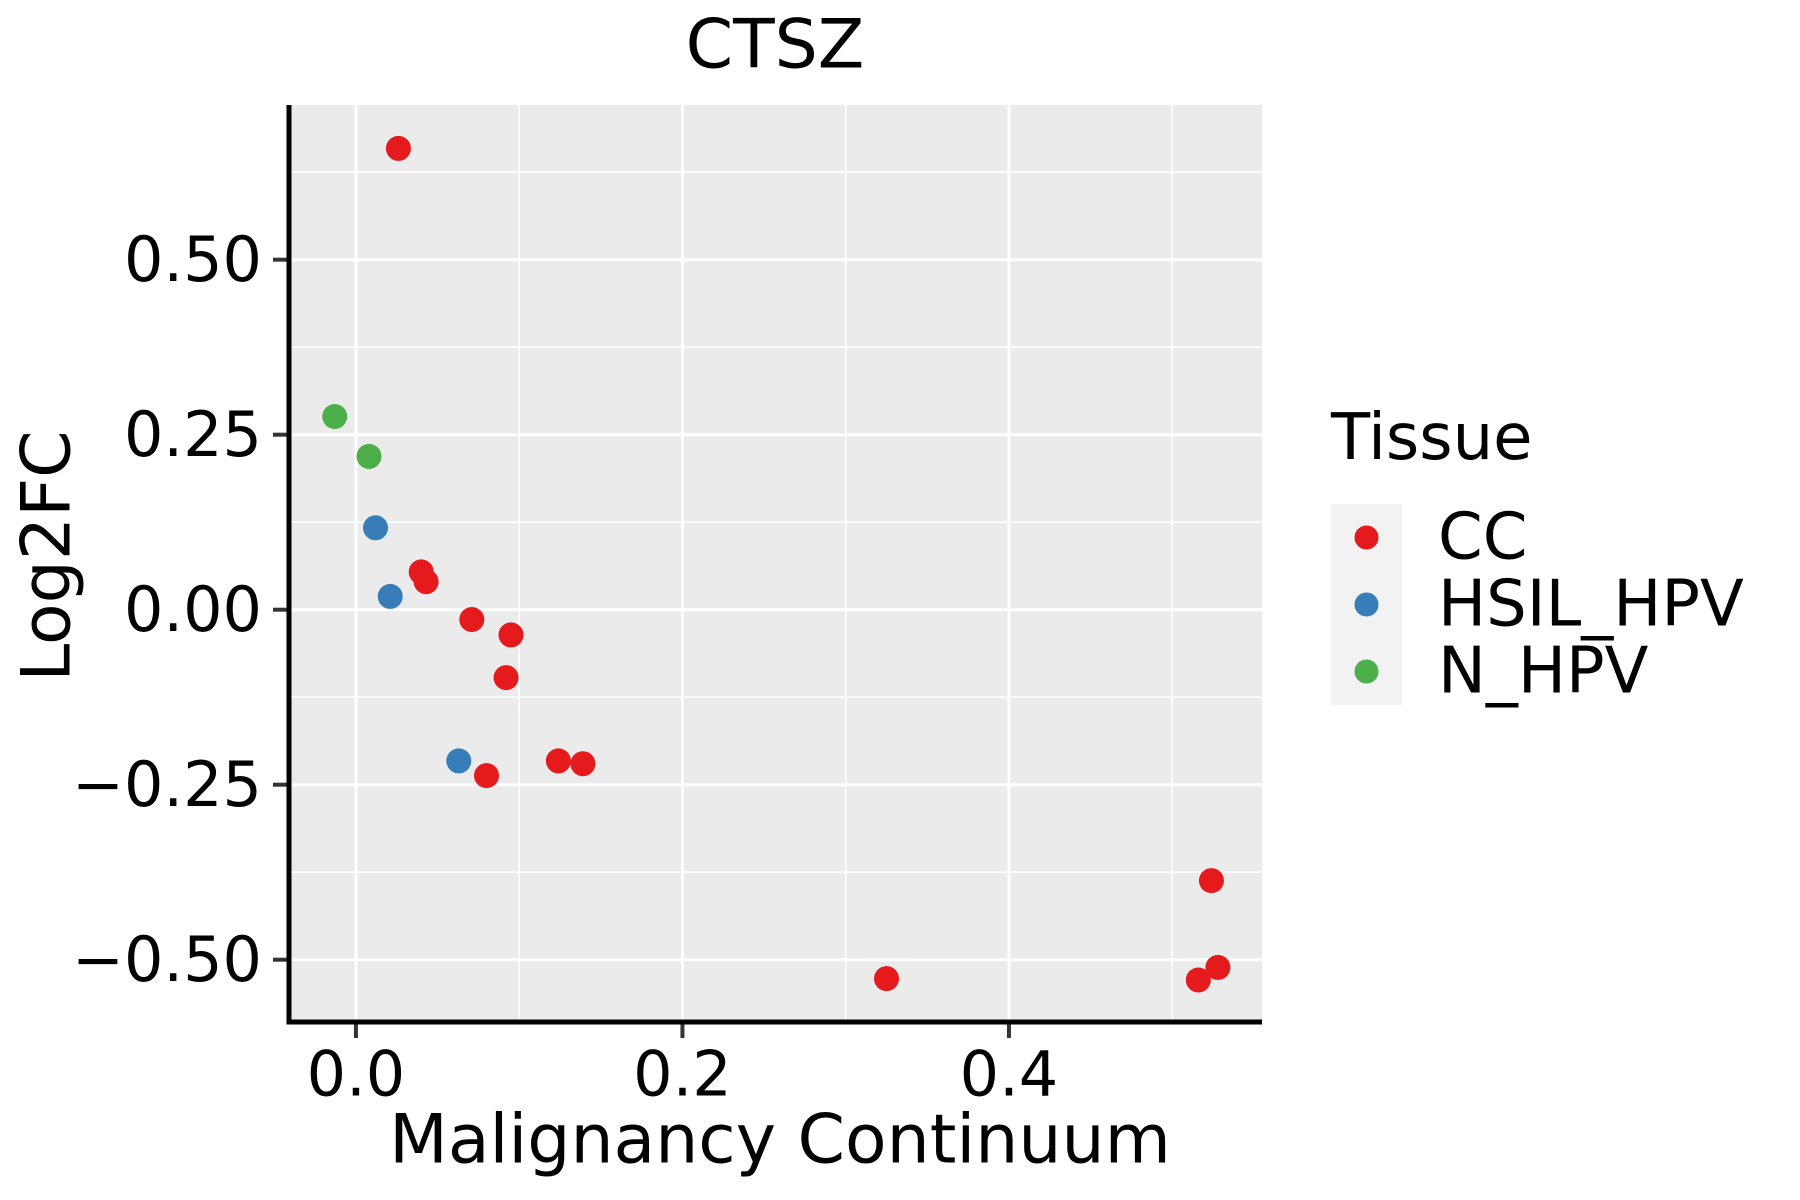 This screenshot has width=1800, height=1200. Describe the element at coordinates (1009, 1074) in the screenshot. I see `x-tick-label: 0.4` at that location.